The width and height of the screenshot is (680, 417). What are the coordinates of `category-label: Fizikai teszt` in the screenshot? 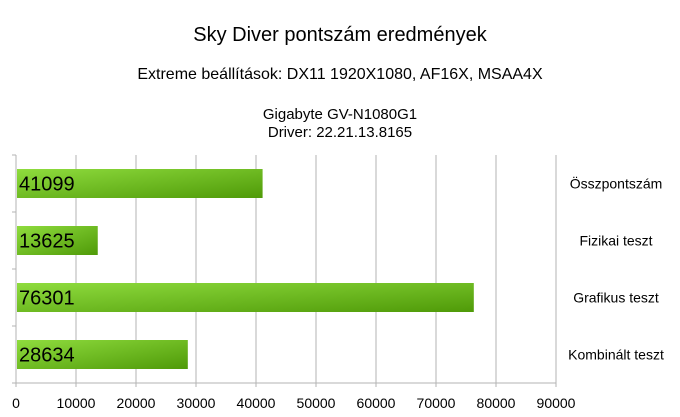 It's located at (615, 241).